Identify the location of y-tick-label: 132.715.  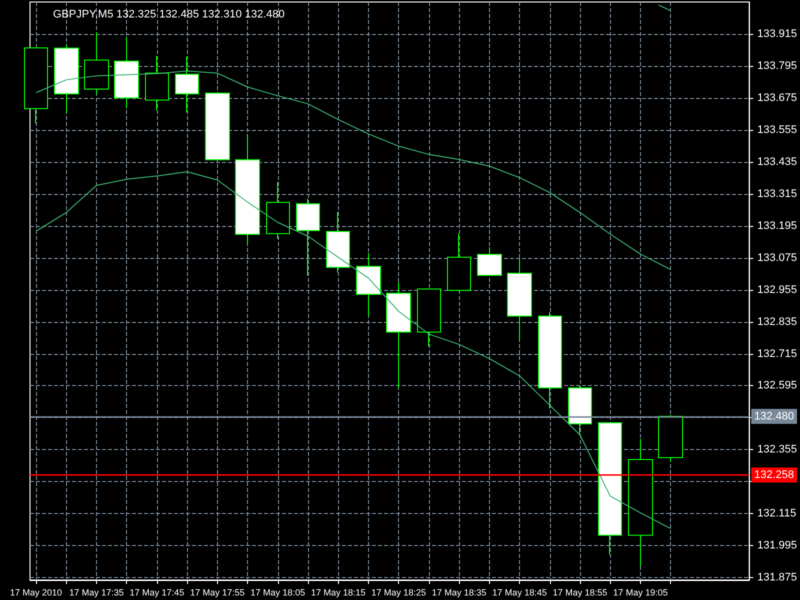
(777, 354).